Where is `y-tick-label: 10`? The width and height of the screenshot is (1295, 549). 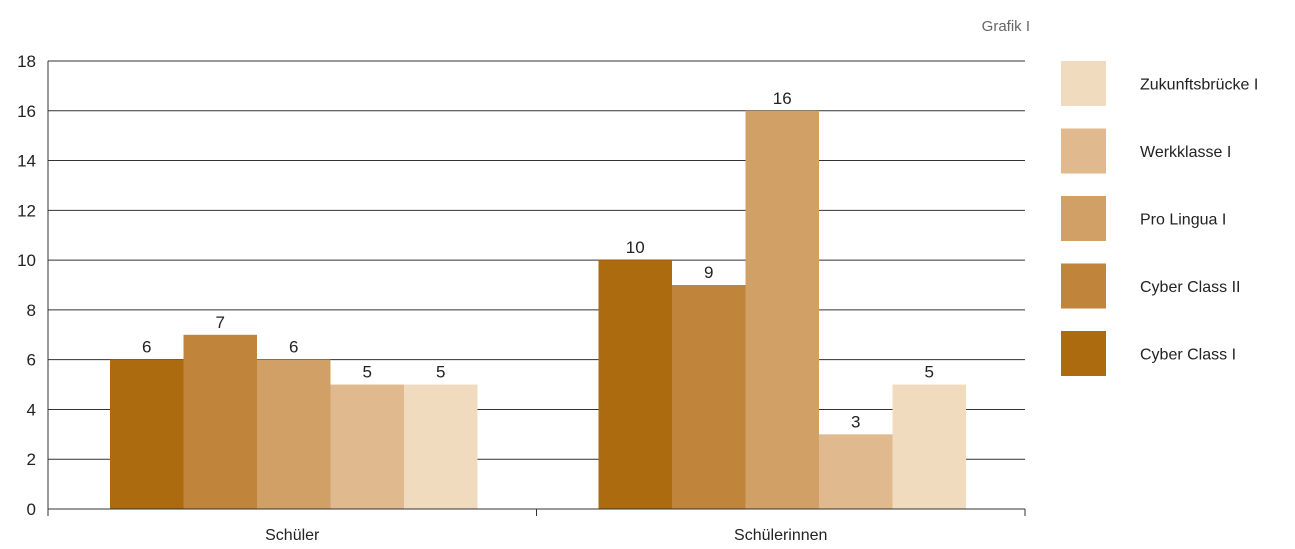 y-tick-label: 10 is located at coordinates (26, 260).